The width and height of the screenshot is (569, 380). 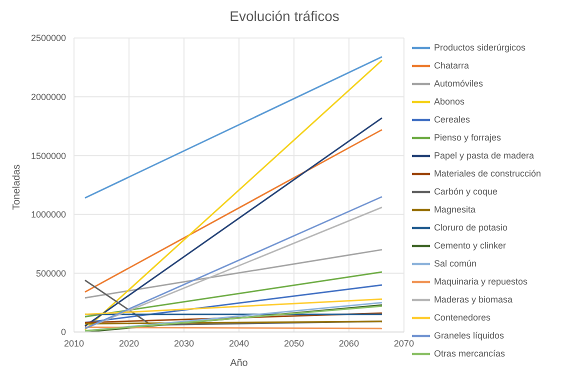 I want to click on legend-label: Contenedores, so click(x=462, y=317).